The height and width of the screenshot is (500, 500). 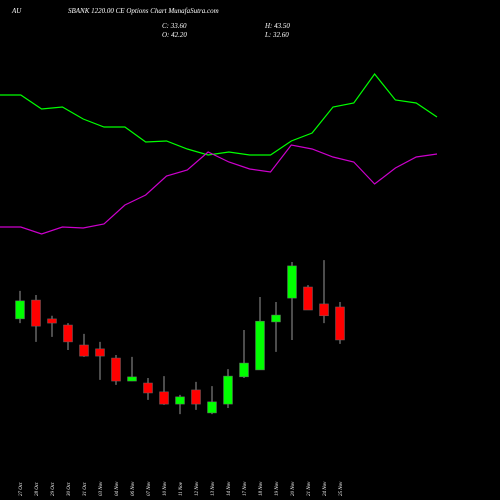 What do you see at coordinates (309, 488) in the screenshot?
I see `x-tick-label: 21 Nov` at bounding box center [309, 488].